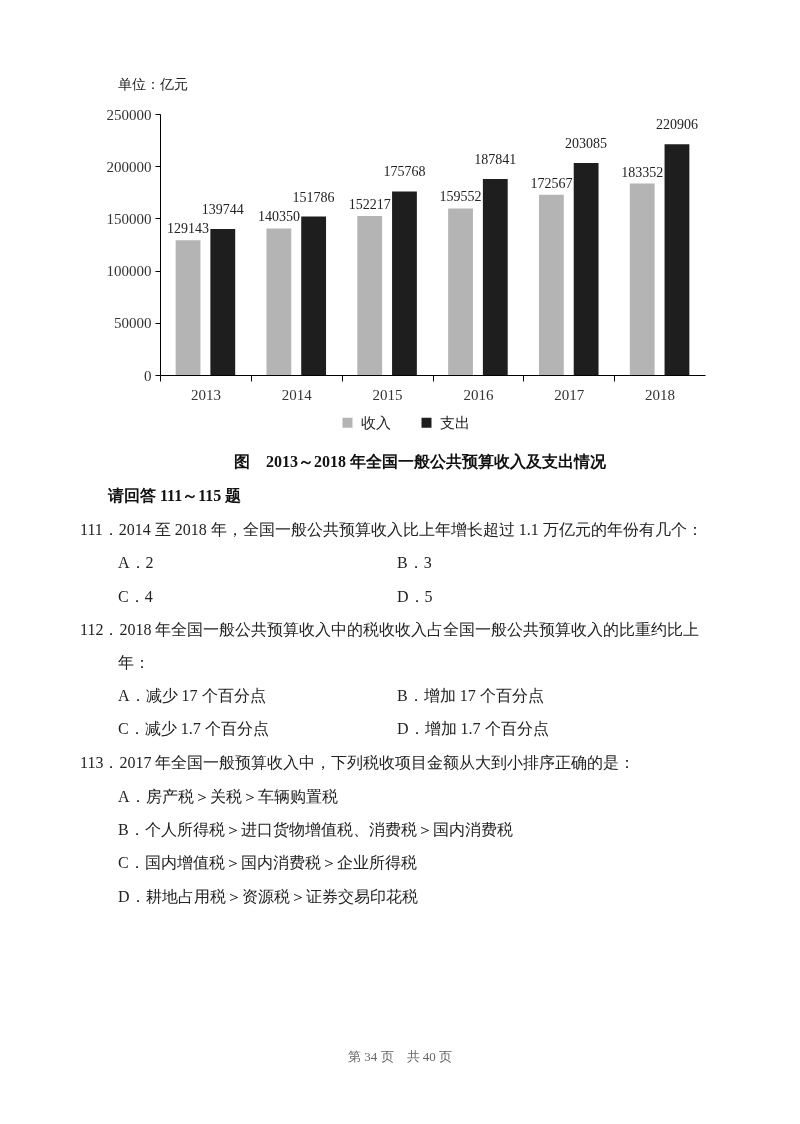 This screenshot has height=1124, width=800. What do you see at coordinates (420, 461) in the screenshot?
I see `text: 图 2013～2018 年全国一般公共预算收入及支出情况` at bounding box center [420, 461].